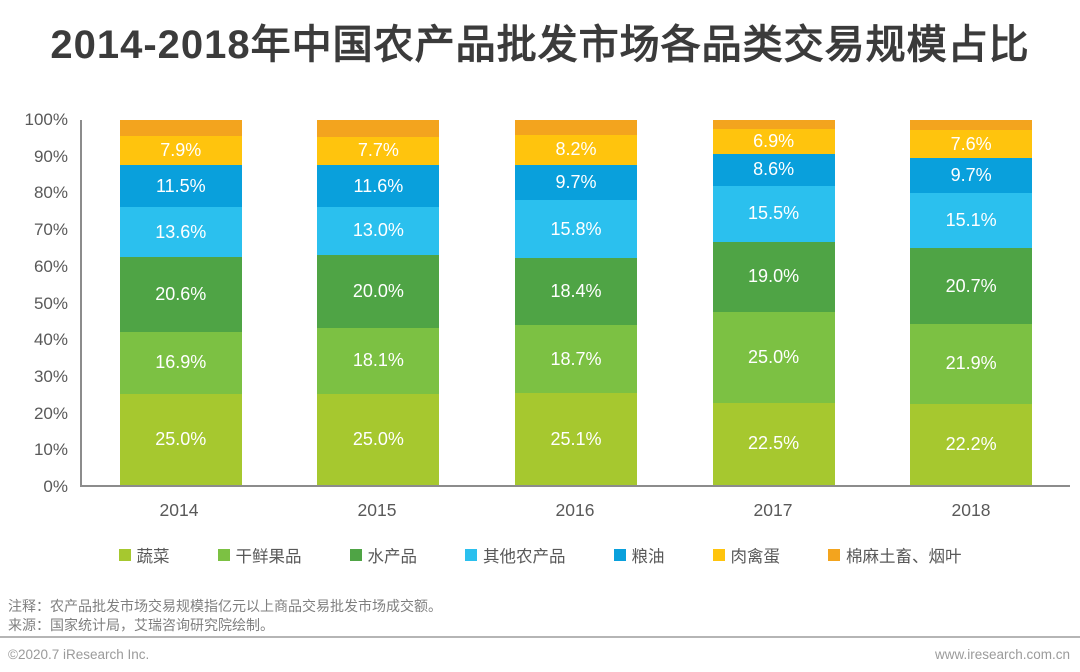  I want to click on y-tick-label: 80%, so click(50, 193).